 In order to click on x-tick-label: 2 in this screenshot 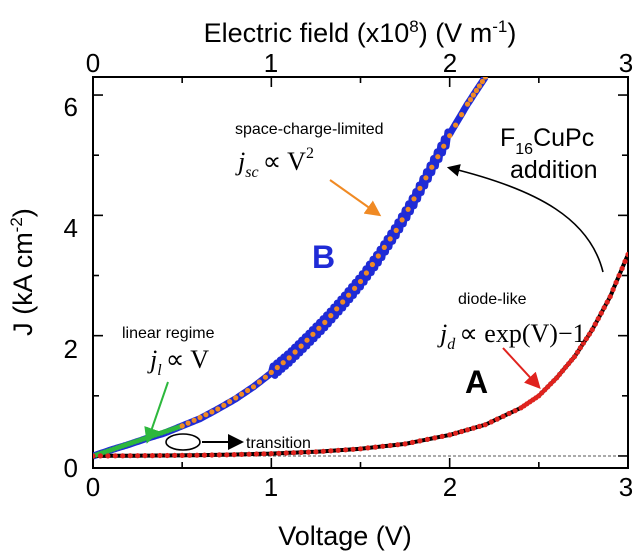, I will do `click(450, 487)`.